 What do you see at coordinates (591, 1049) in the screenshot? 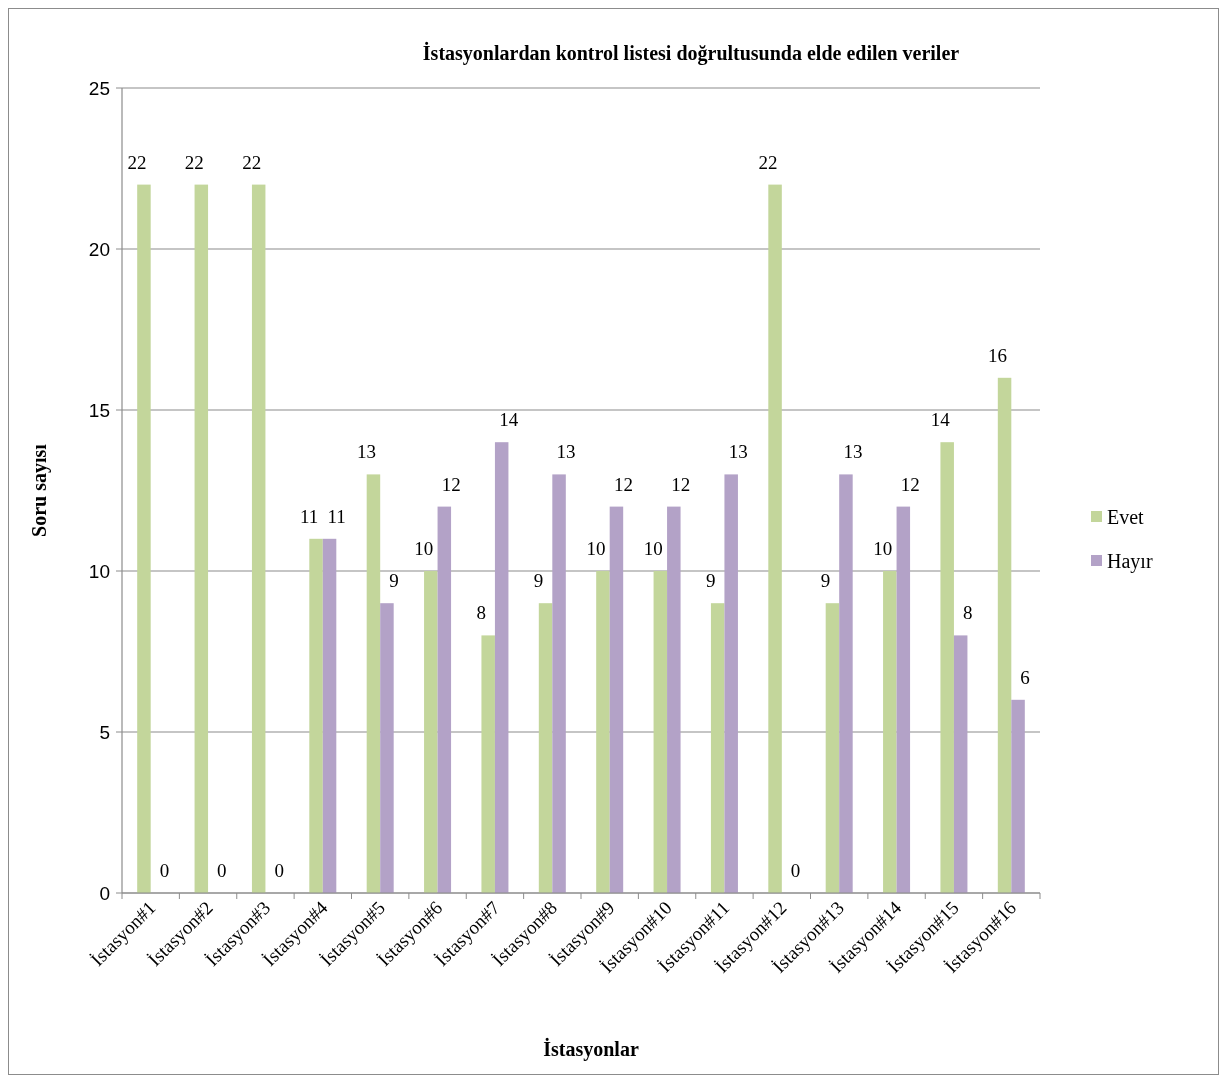
I see `x-axis-title: İstasyonlar` at bounding box center [591, 1049].